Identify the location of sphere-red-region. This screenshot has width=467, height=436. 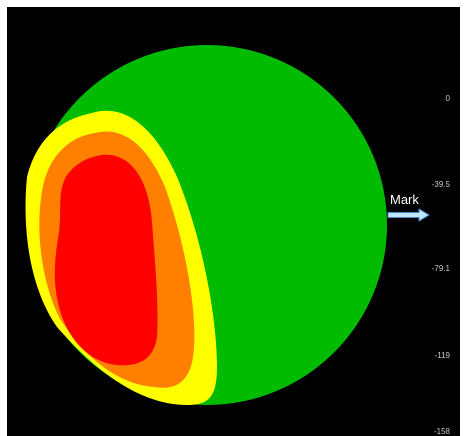
(106, 260).